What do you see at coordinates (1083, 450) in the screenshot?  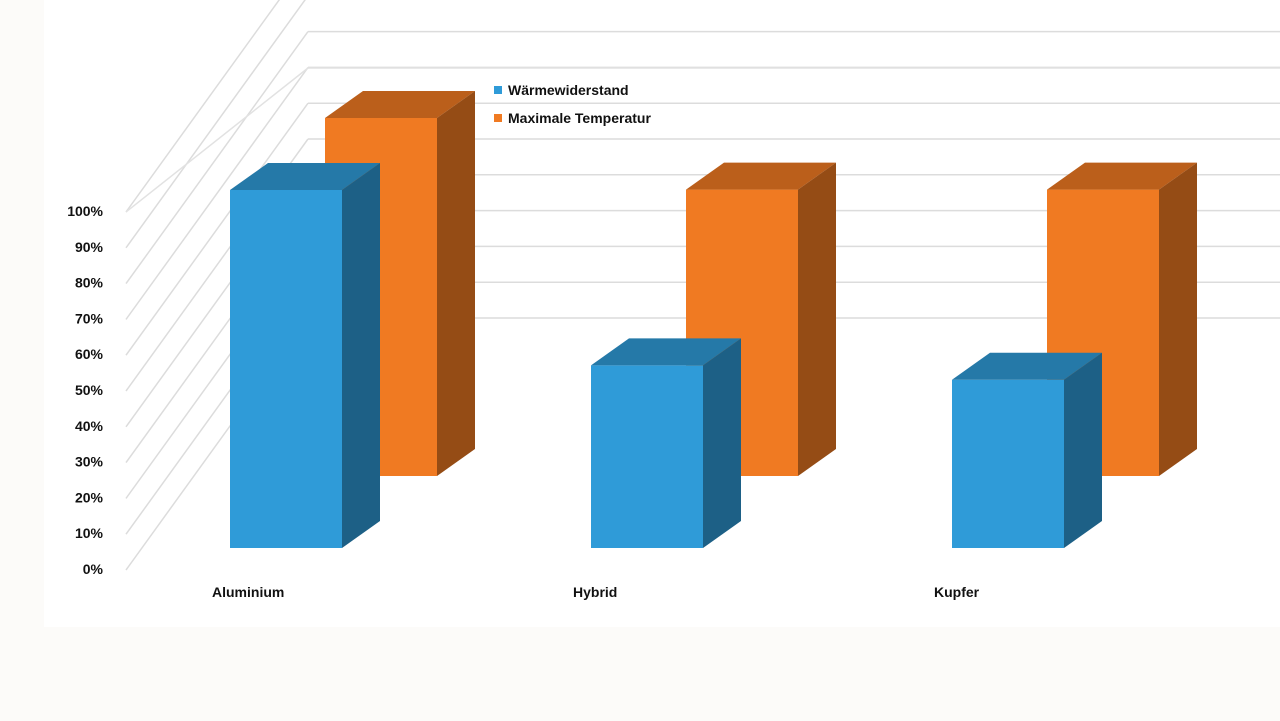 I see `bar-warmewiderstand-kupfer-side-face` at bounding box center [1083, 450].